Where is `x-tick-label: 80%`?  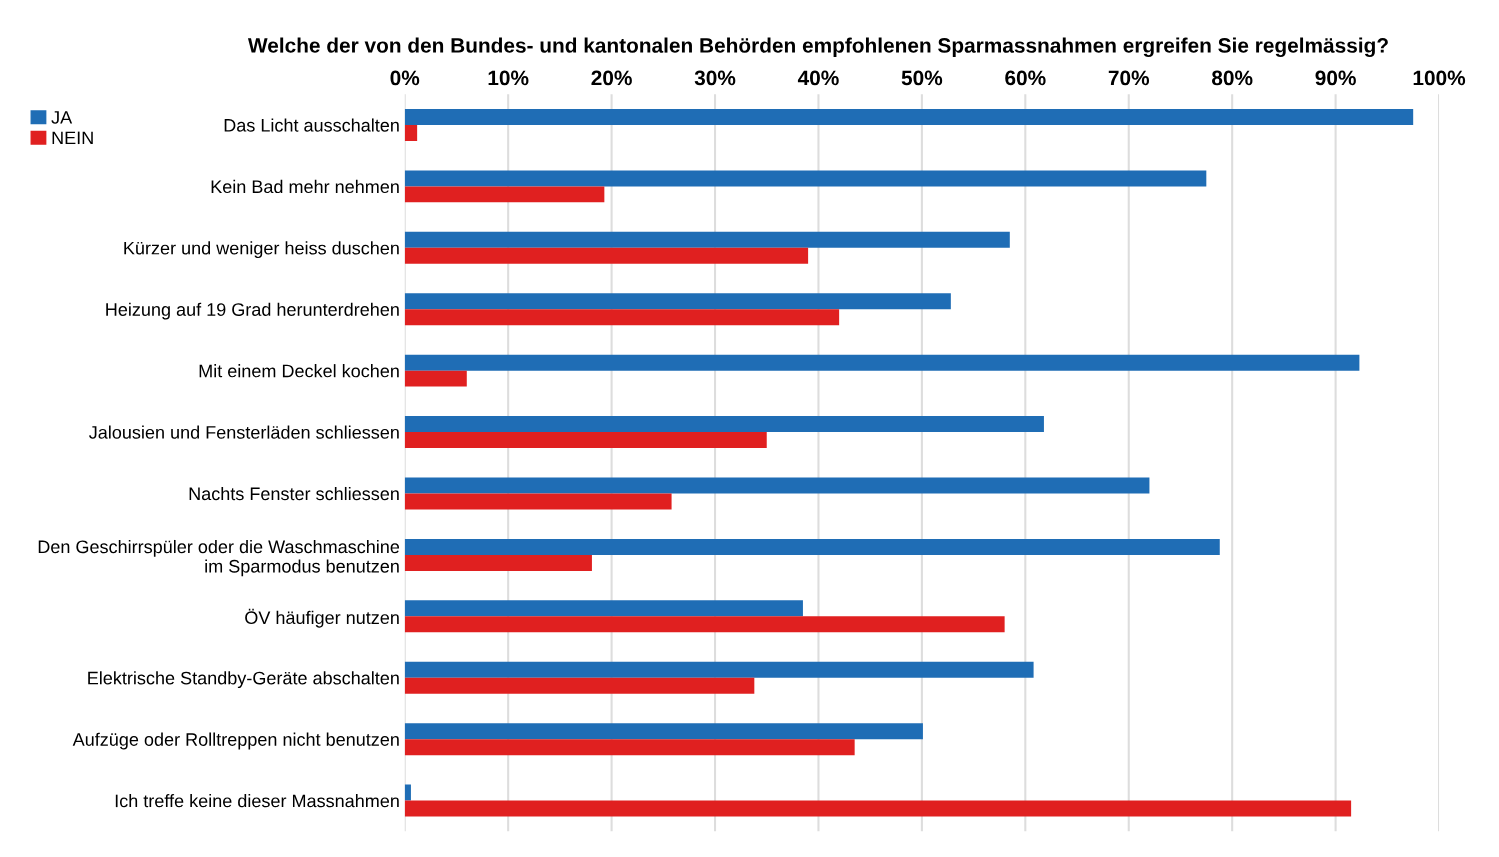 x-tick-label: 80% is located at coordinates (1232, 78).